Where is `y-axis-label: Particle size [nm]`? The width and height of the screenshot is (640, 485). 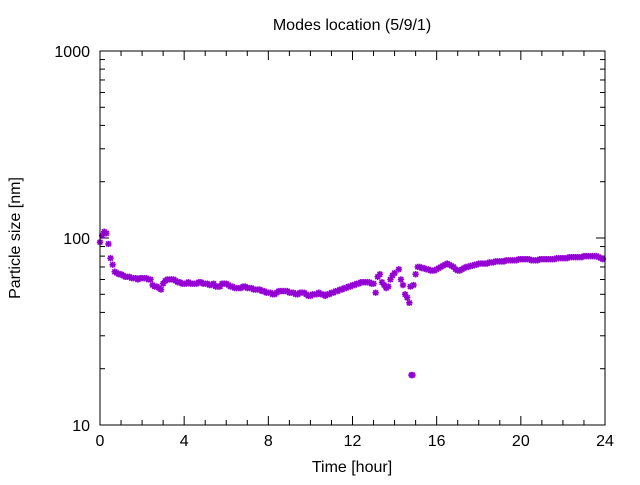
y-axis-label: Particle size [nm] is located at coordinates (15, 238).